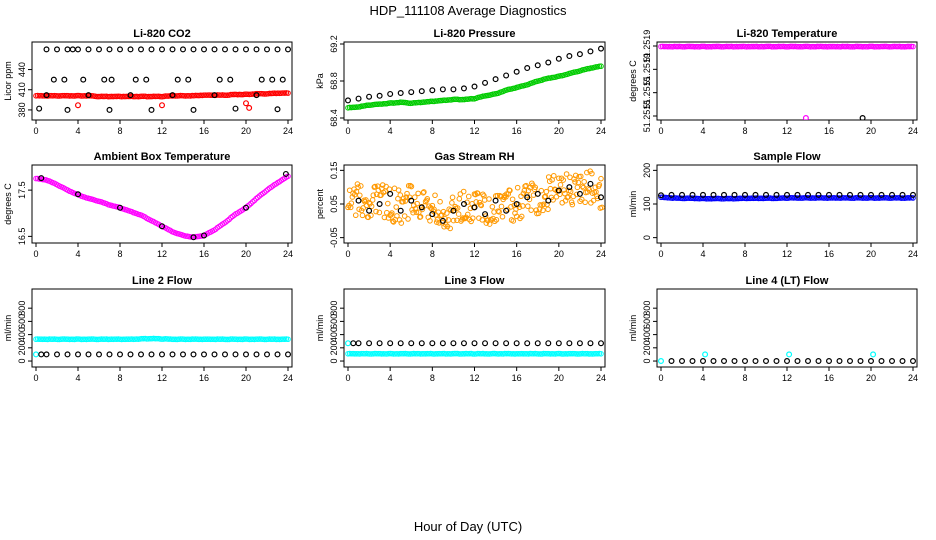 This screenshot has height=540, width=936. Describe the element at coordinates (787, 254) in the screenshot. I see `x-tick-label: 12` at that location.